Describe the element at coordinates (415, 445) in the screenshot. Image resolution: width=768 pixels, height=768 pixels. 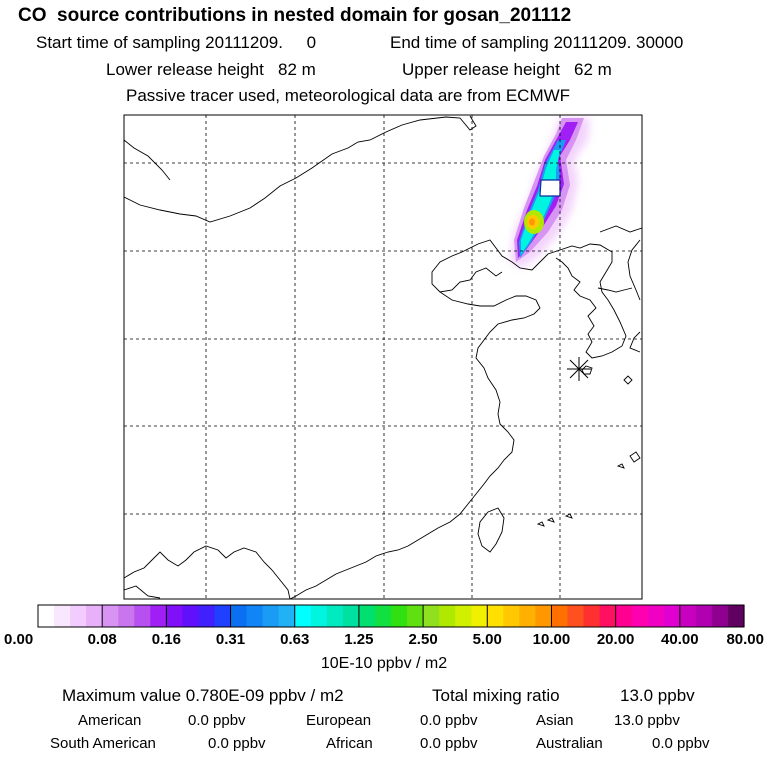
I see `coast-china-east` at that location.